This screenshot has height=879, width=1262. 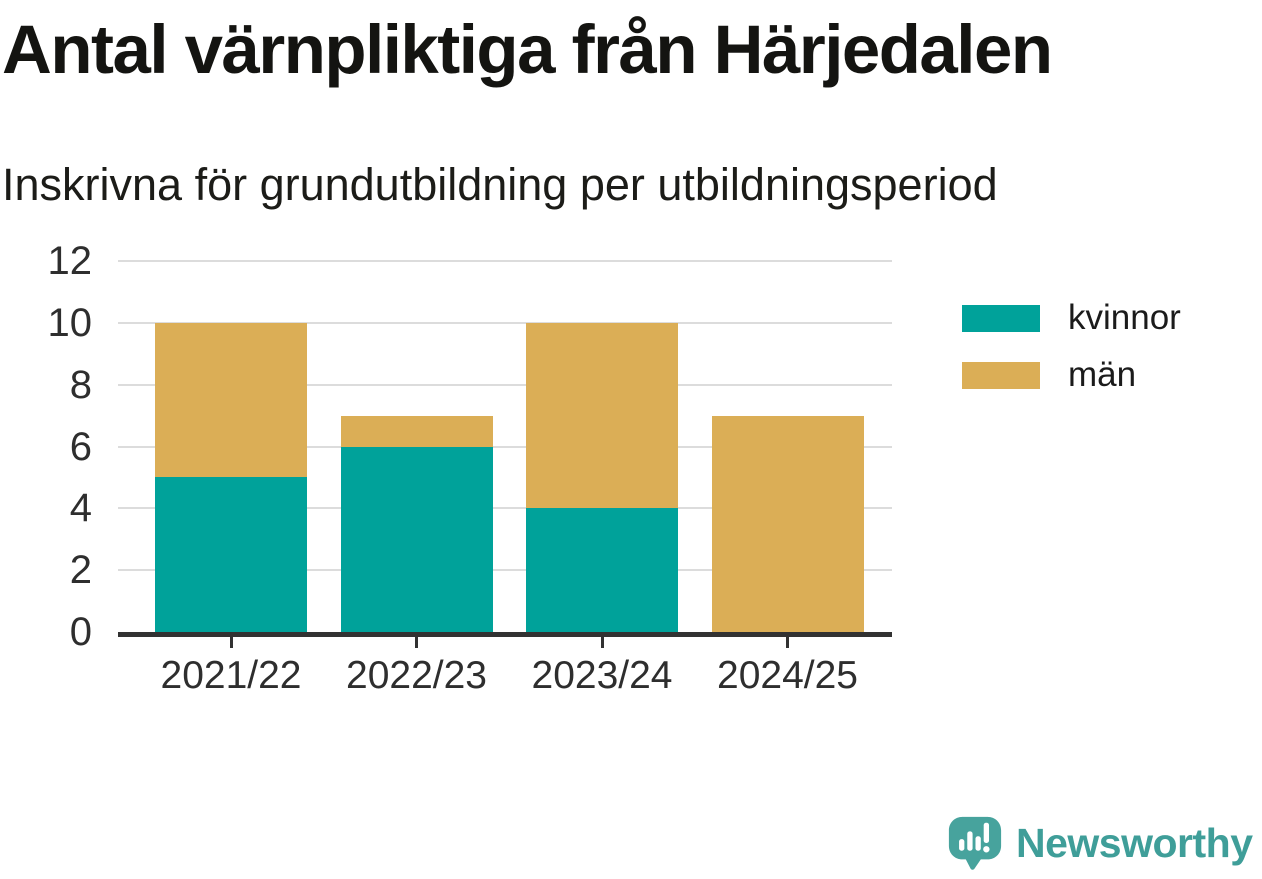 What do you see at coordinates (787, 523) in the screenshot?
I see `bar-segment-män-2024/25` at bounding box center [787, 523].